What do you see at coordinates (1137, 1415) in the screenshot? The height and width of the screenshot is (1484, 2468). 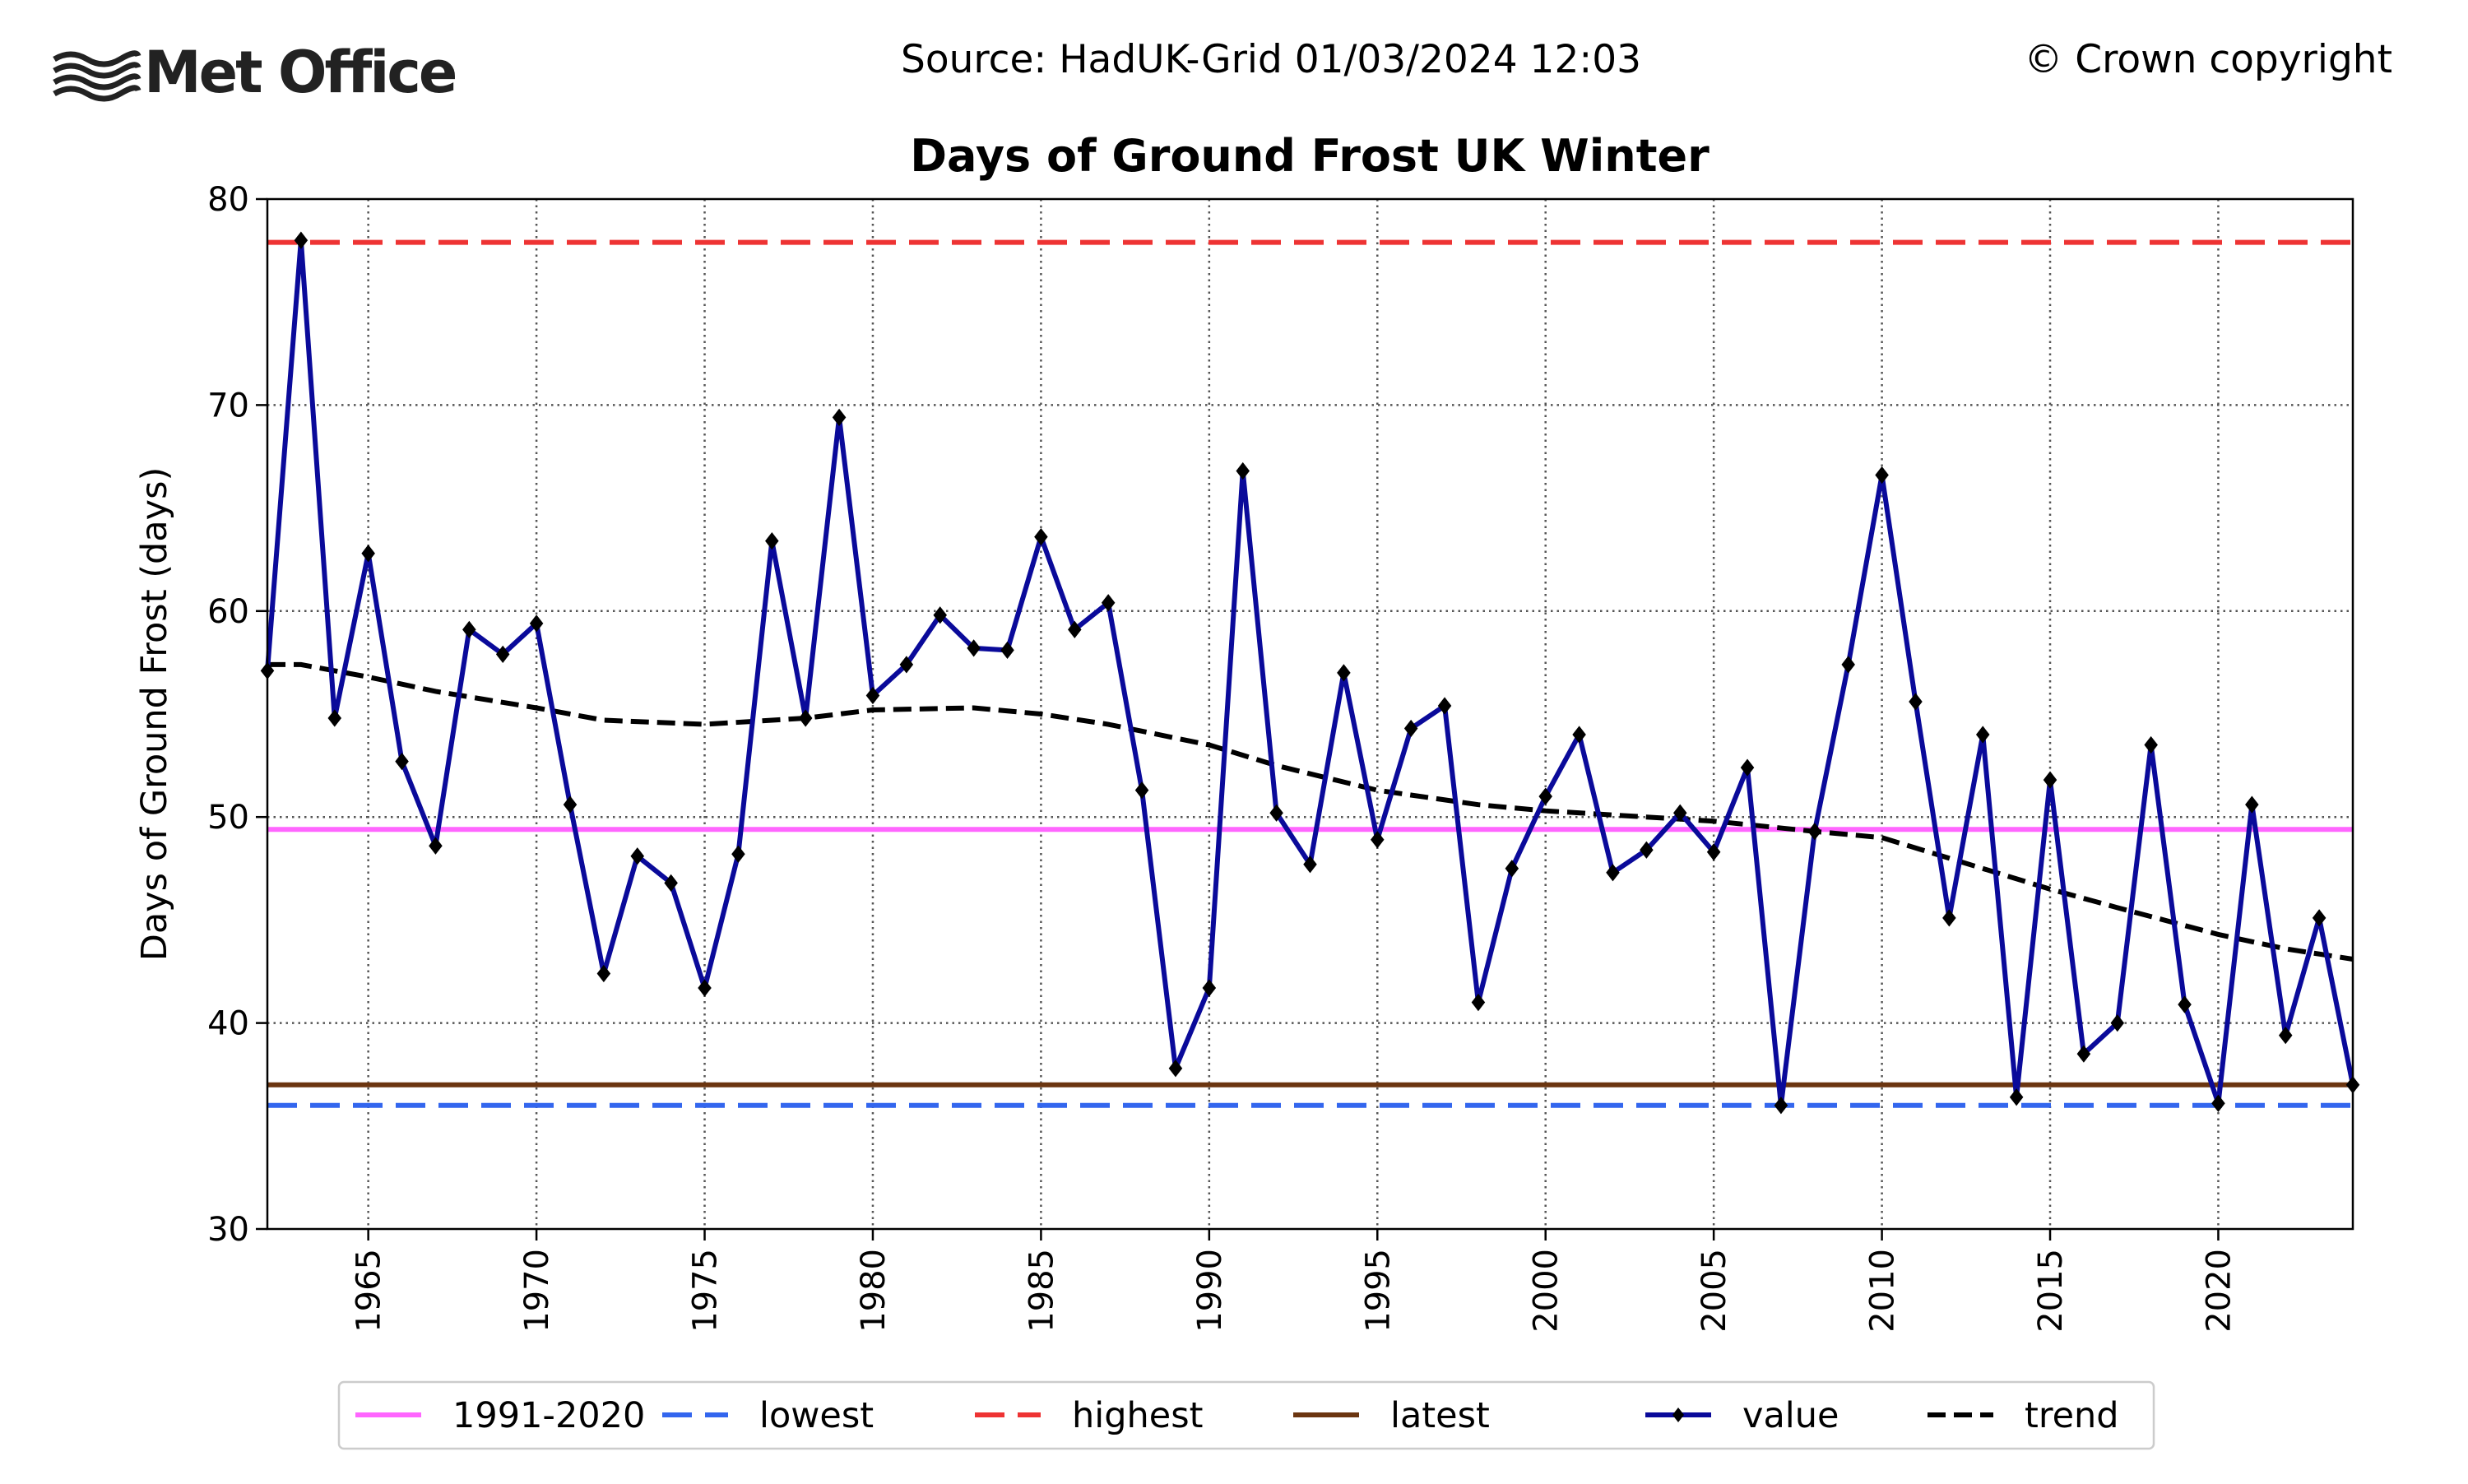 I see `legend-label: highest` at bounding box center [1137, 1415].